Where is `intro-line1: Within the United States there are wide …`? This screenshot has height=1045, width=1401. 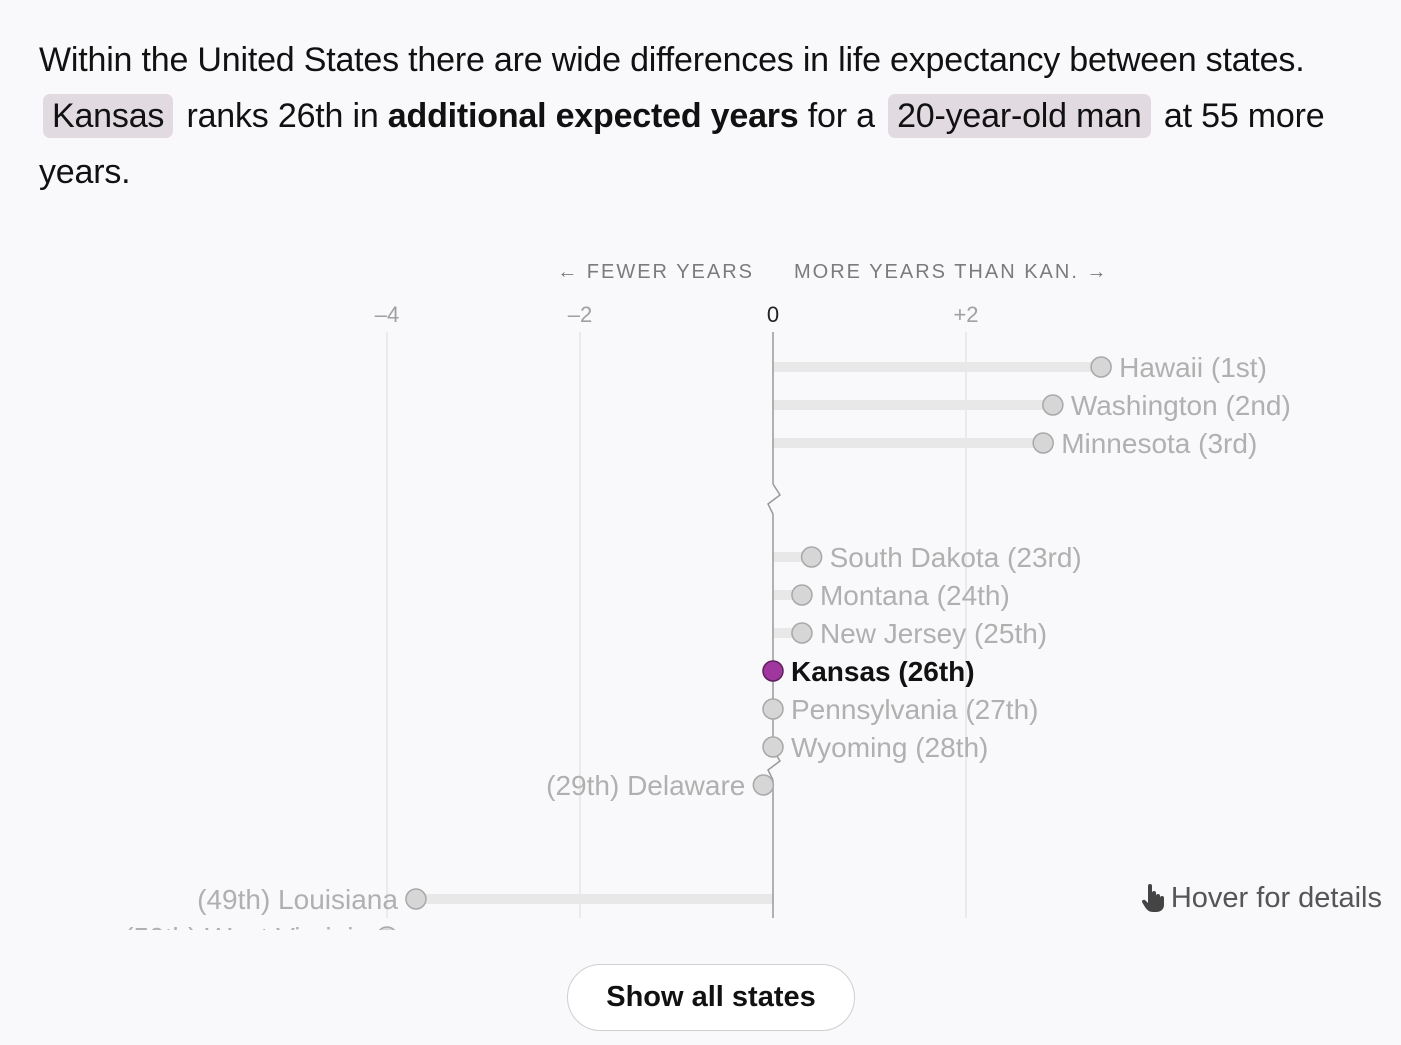 intro-line1: Within the United States there are wide … is located at coordinates (672, 60).